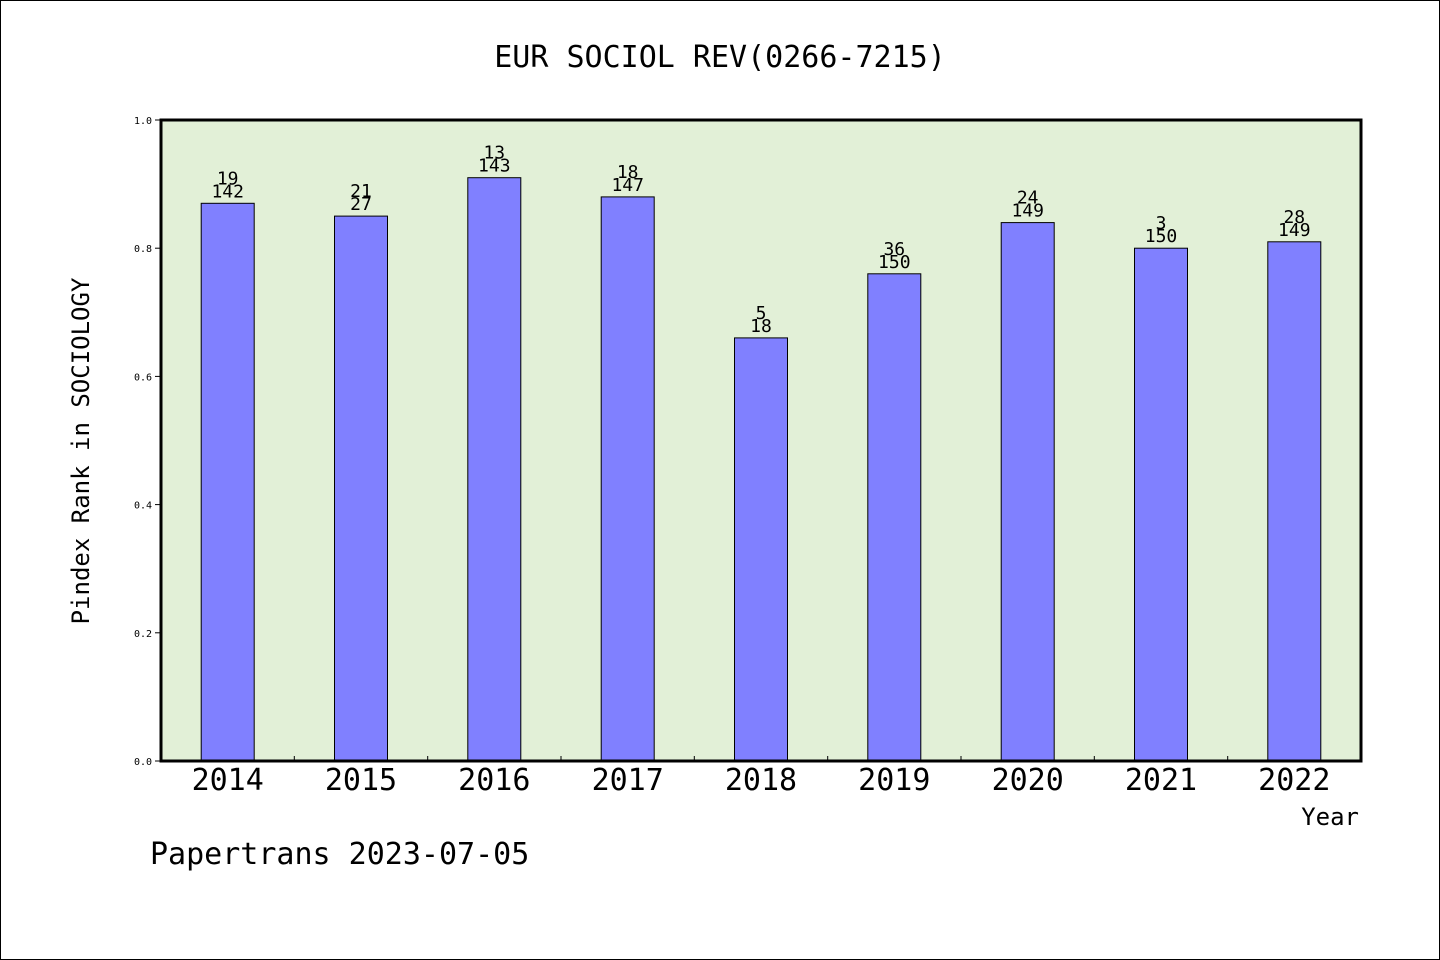 This screenshot has height=960, width=1440. What do you see at coordinates (361, 780) in the screenshot?
I see `x-tick-label-2015: 2015` at bounding box center [361, 780].